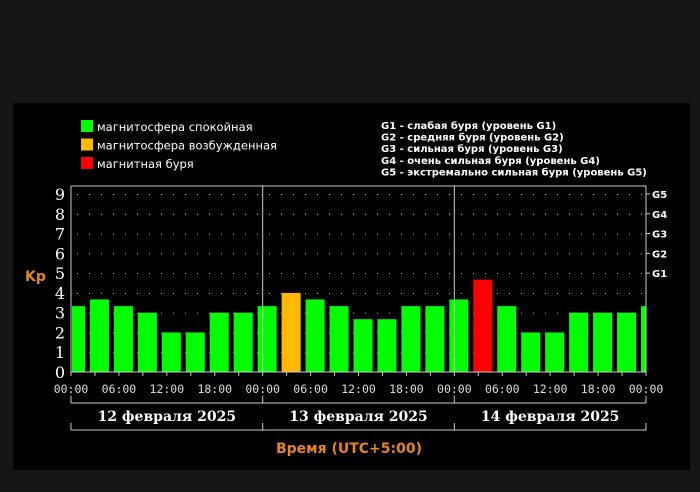 The width and height of the screenshot is (700, 492). What do you see at coordinates (659, 254) in the screenshot?
I see `g-tick-label: G2` at bounding box center [659, 254].